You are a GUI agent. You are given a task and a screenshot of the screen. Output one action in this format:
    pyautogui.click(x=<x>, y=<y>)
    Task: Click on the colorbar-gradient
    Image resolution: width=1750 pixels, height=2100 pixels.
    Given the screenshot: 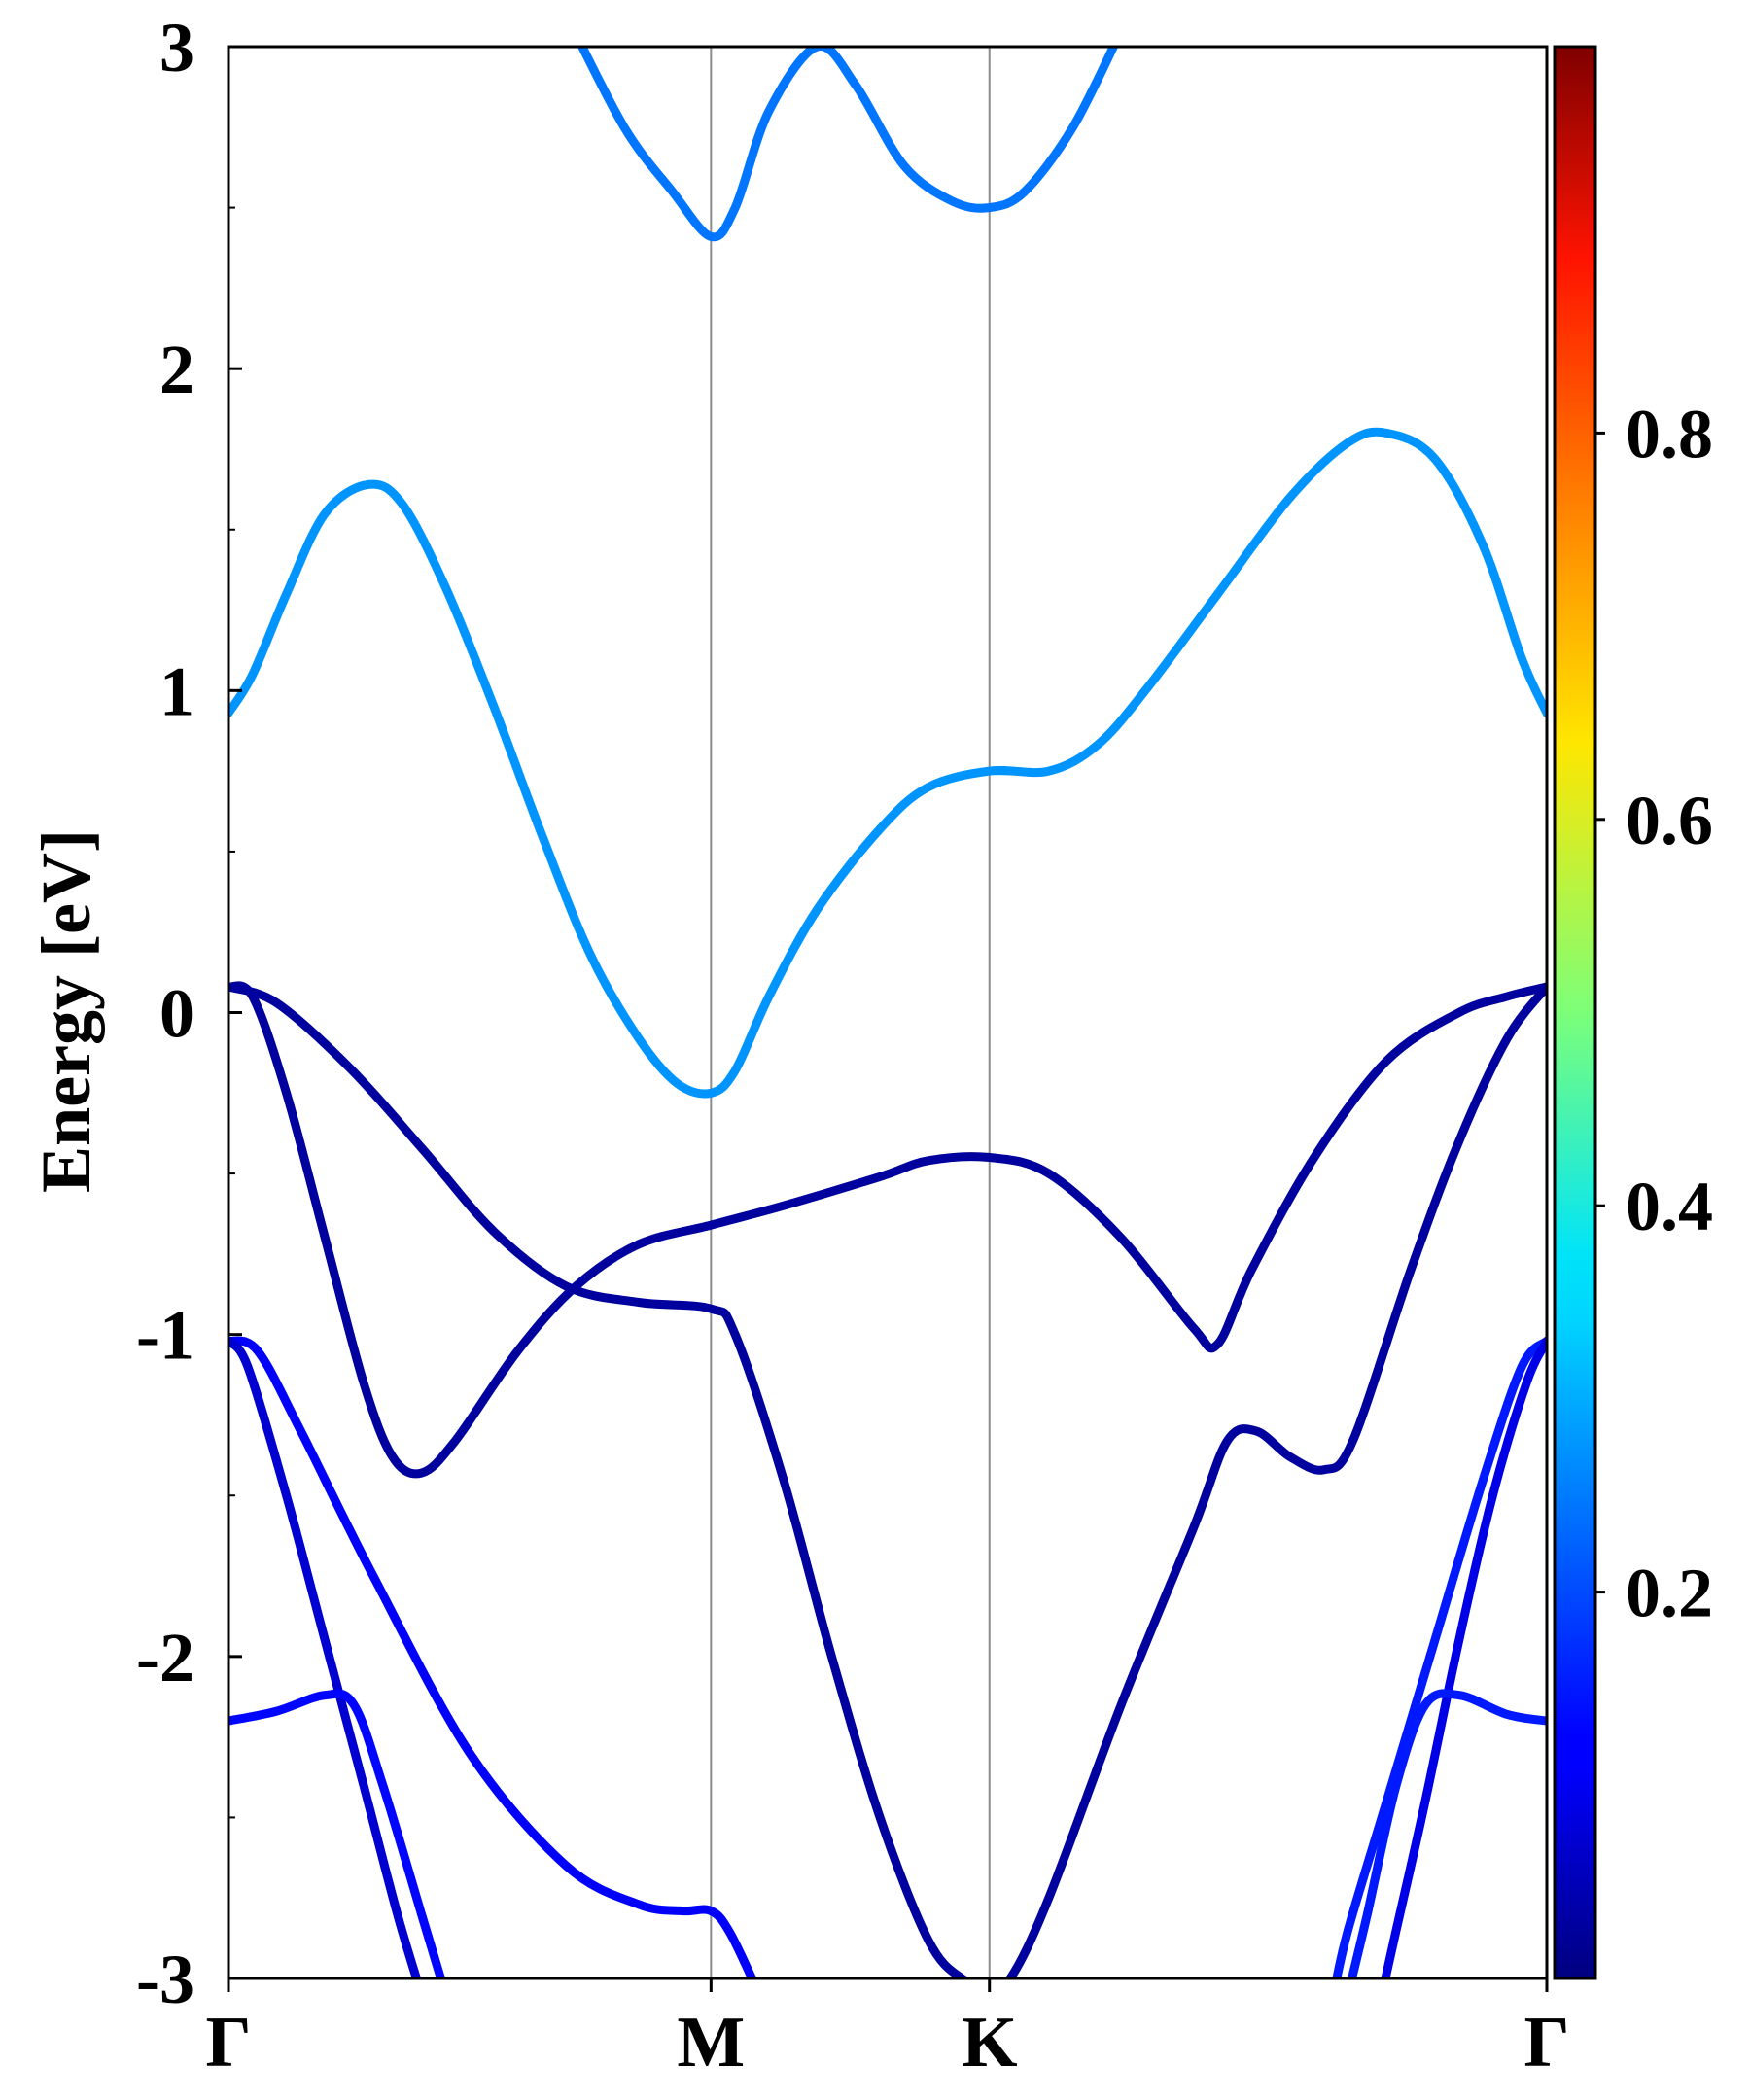 What is the action you would take?
    pyautogui.click(x=1575, y=1012)
    